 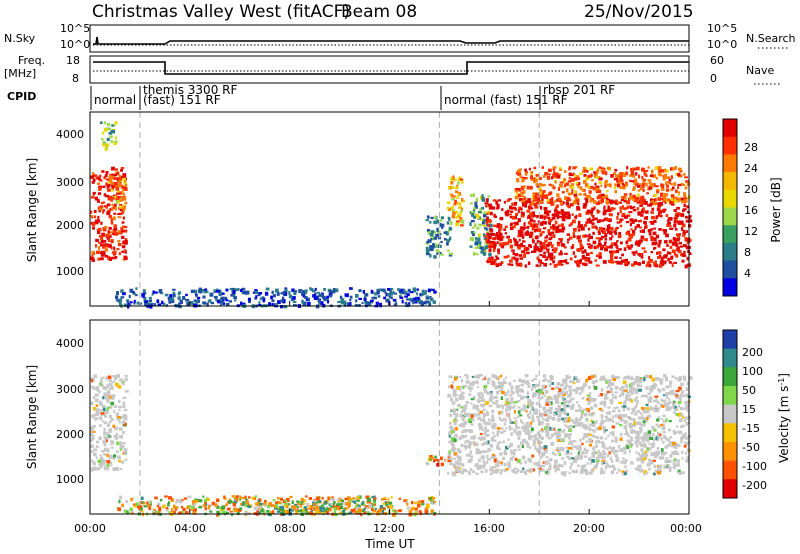 What do you see at coordinates (730, 358) in the screenshot?
I see `velocity-colorbar-swatch` at bounding box center [730, 358].